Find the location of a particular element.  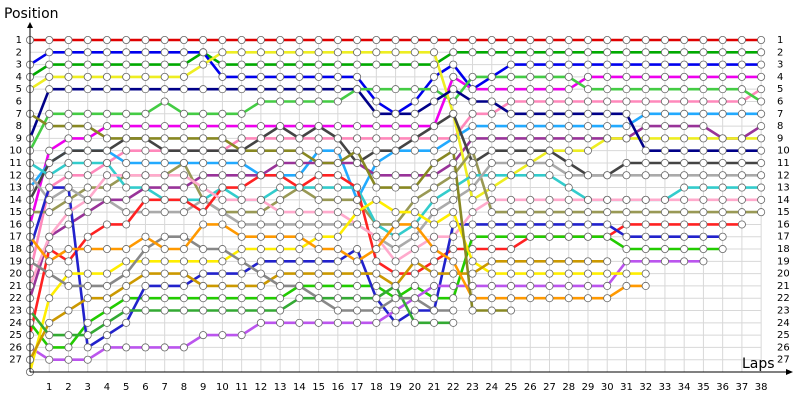

y-tick-label: 18 is located at coordinates (15, 249).